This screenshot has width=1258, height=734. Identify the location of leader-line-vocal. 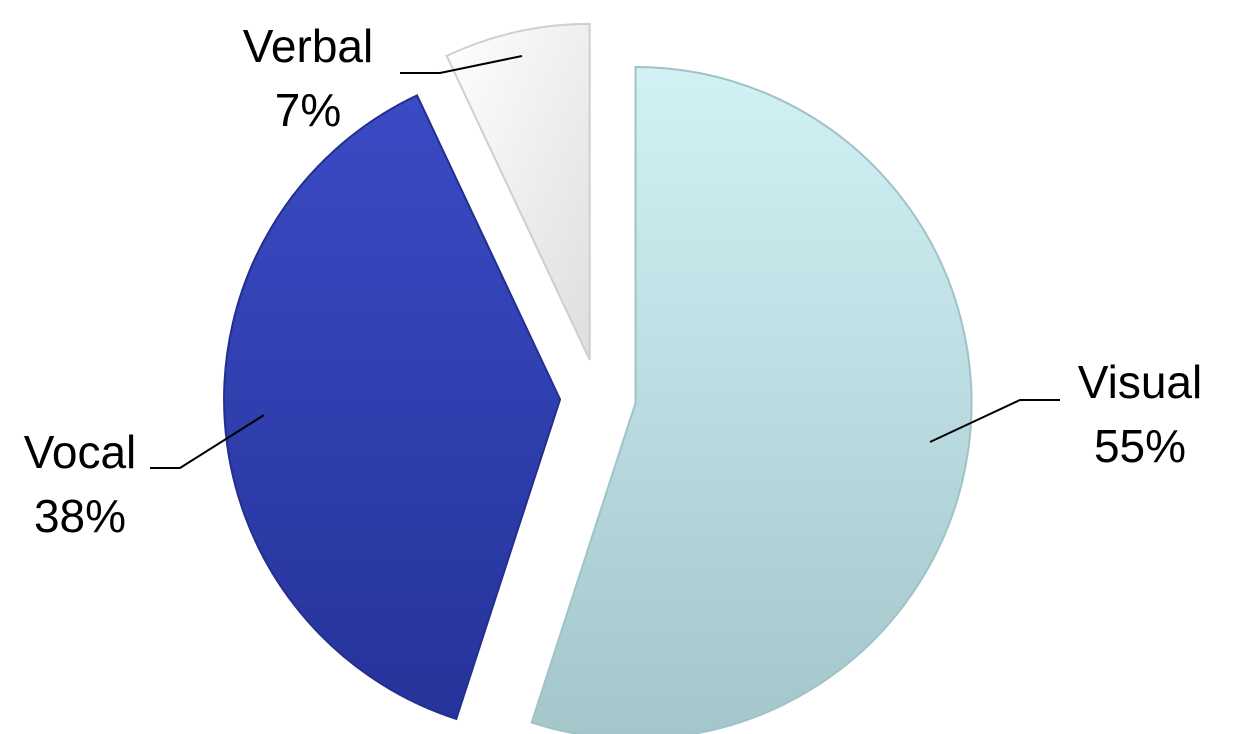
(207, 441).